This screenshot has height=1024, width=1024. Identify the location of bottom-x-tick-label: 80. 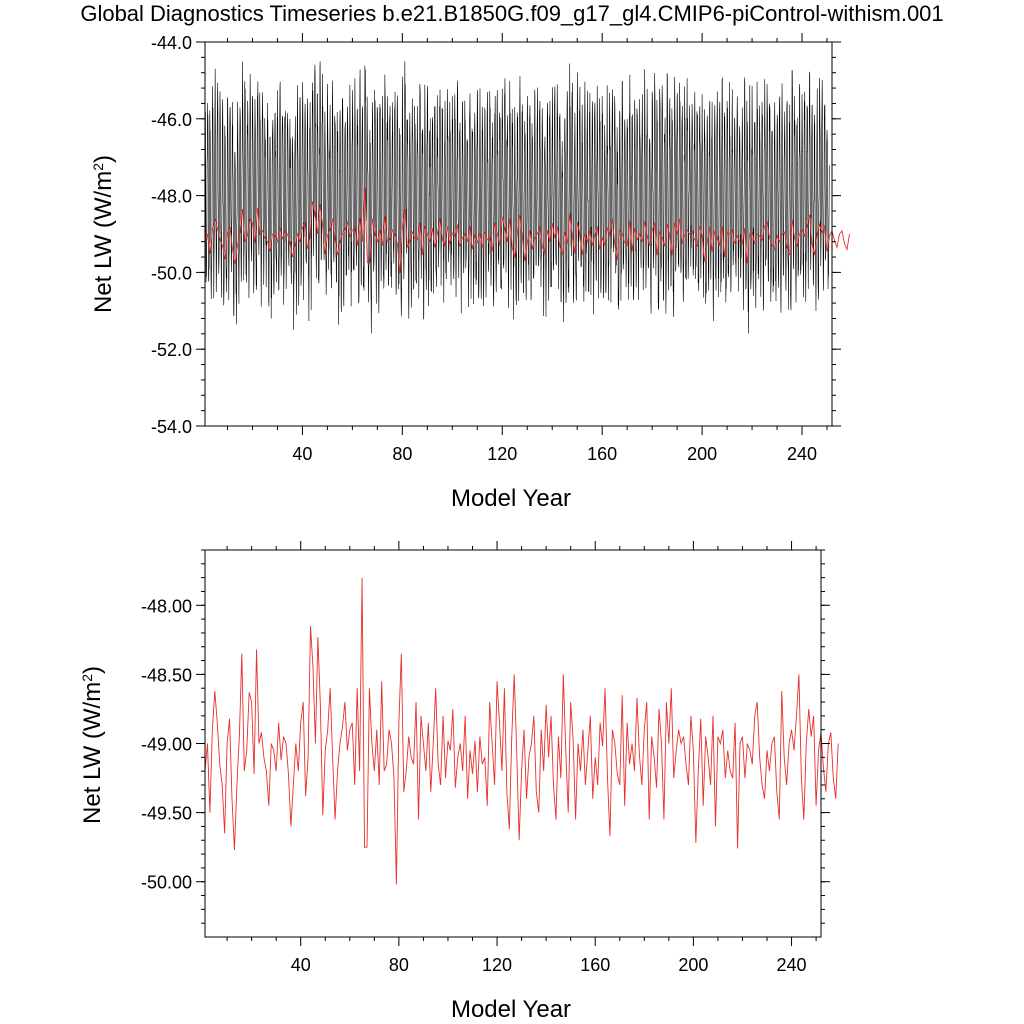
(399, 965).